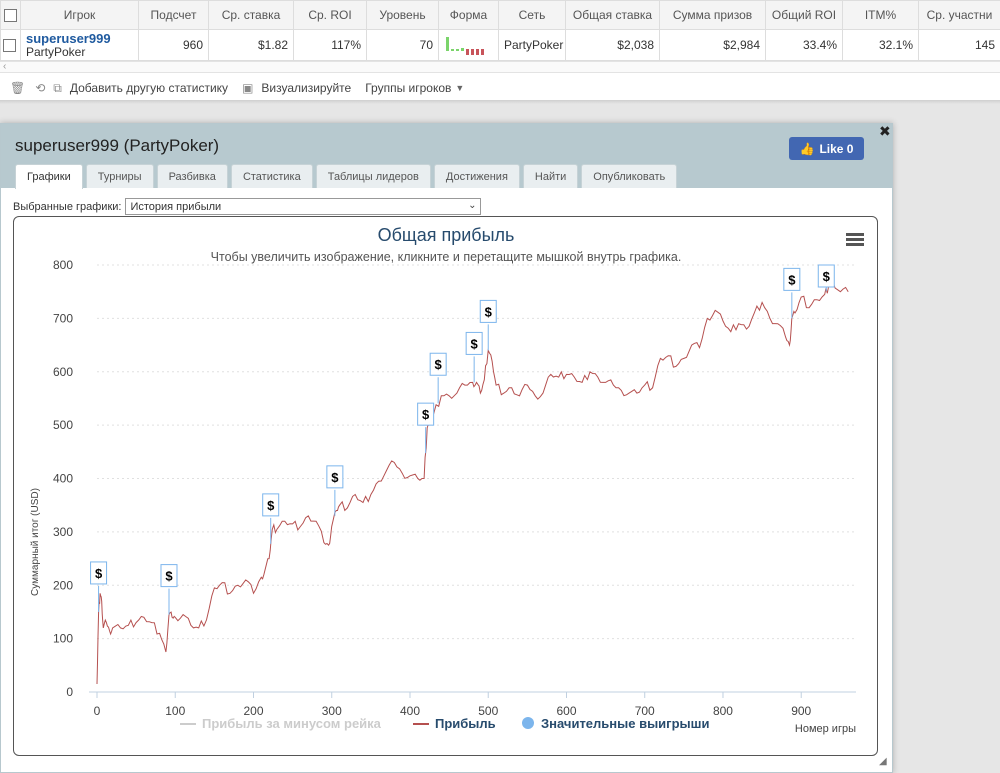 This screenshot has width=1000, height=773. I want to click on x-tick-label: 800, so click(723, 711).